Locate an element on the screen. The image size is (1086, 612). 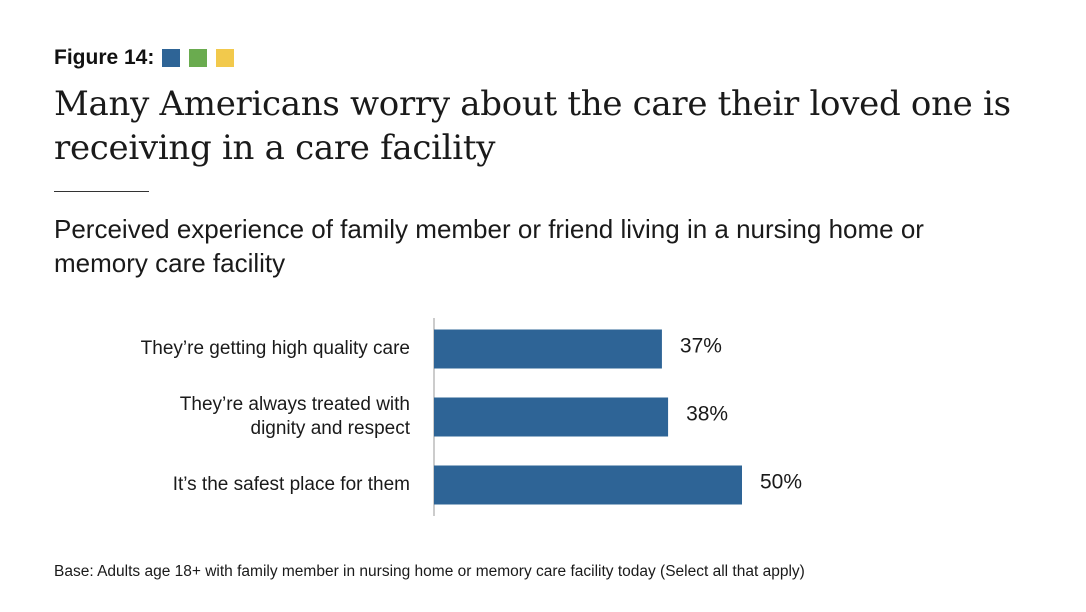
value-label: 50% is located at coordinates (781, 482).